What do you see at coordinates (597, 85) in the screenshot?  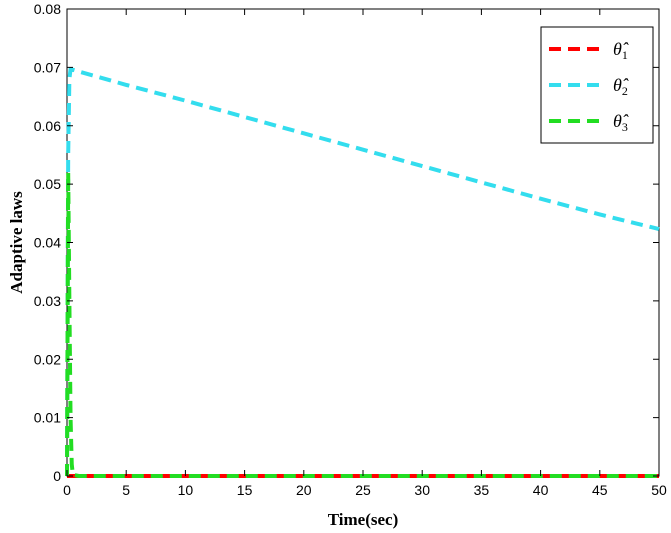 I see `legend: θ̂1θ̂2θ̂3` at bounding box center [597, 85].